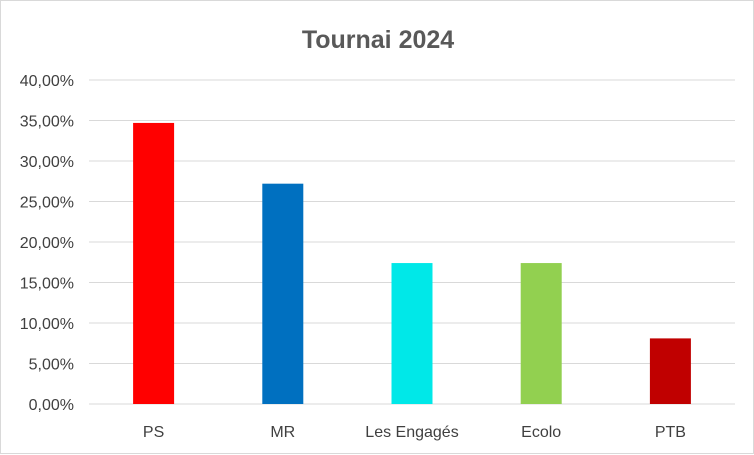  Describe the element at coordinates (47, 324) in the screenshot. I see `y-tick-label: 10,00%` at that location.